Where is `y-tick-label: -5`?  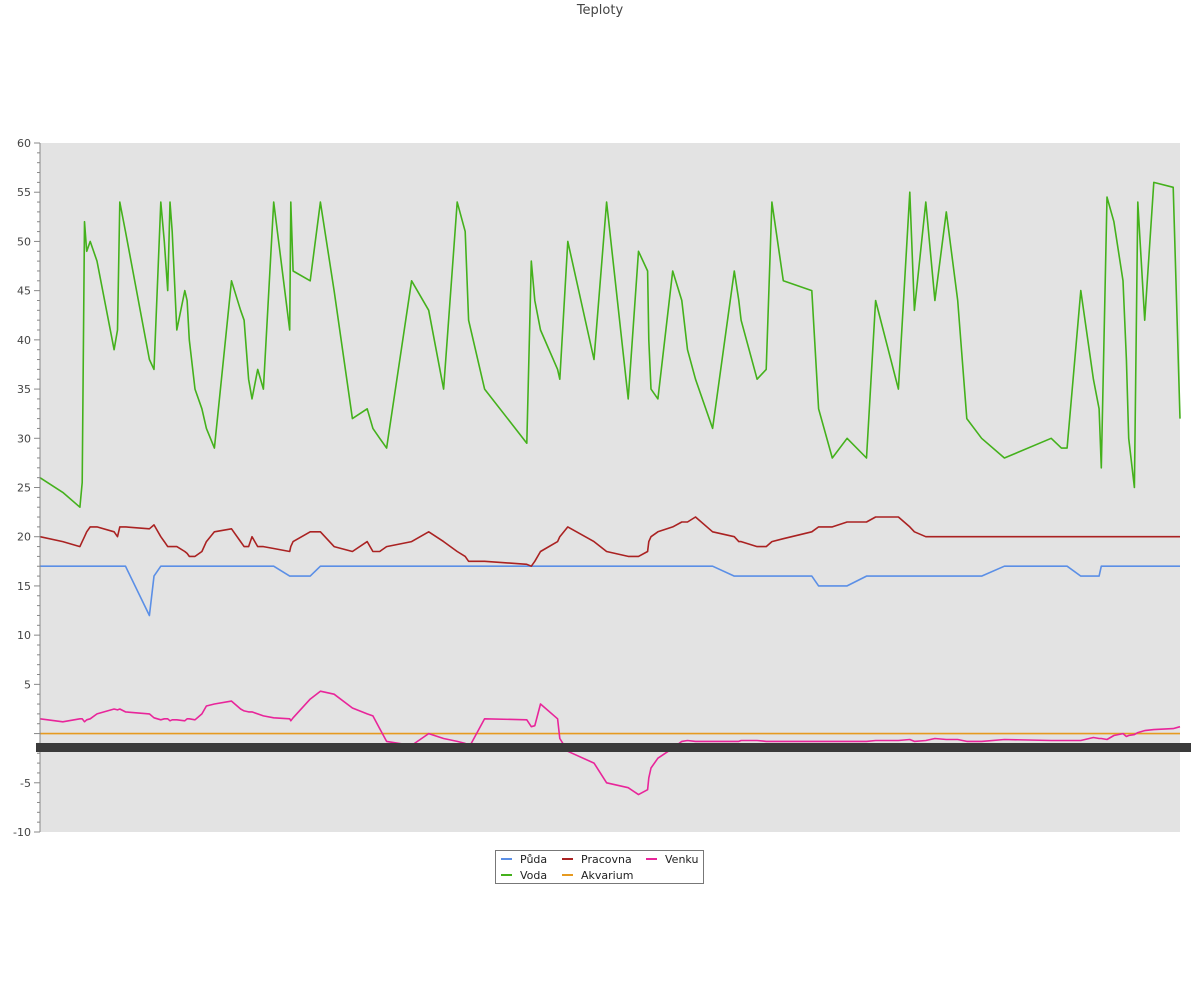
y-tick-label: -5 is located at coordinates (25, 783).